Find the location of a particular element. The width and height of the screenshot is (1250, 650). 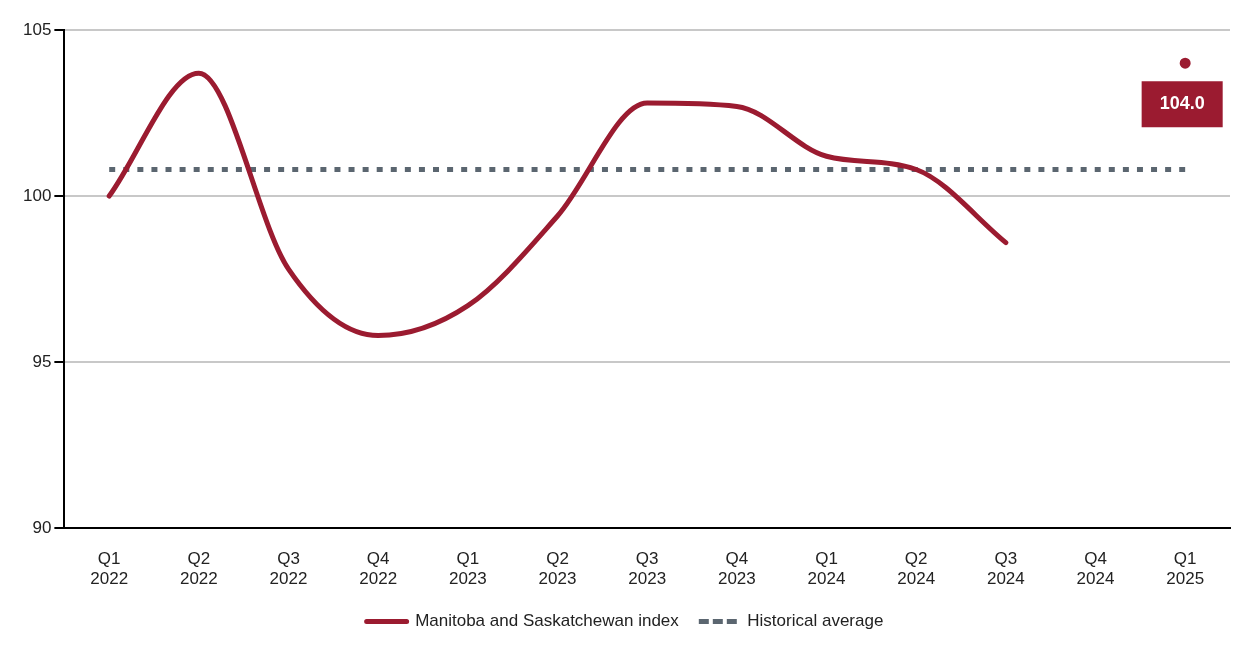

x-tick-label: Q2 2022 is located at coordinates (198, 569).